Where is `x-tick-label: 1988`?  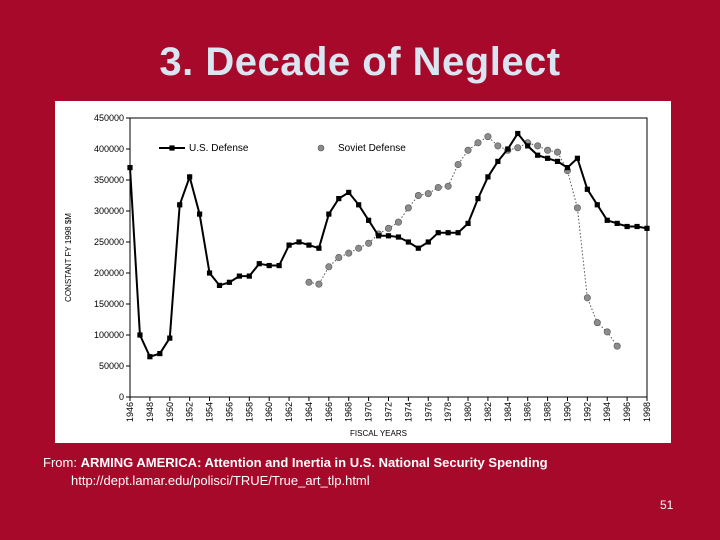 x-tick-label: 1988 is located at coordinates (548, 412).